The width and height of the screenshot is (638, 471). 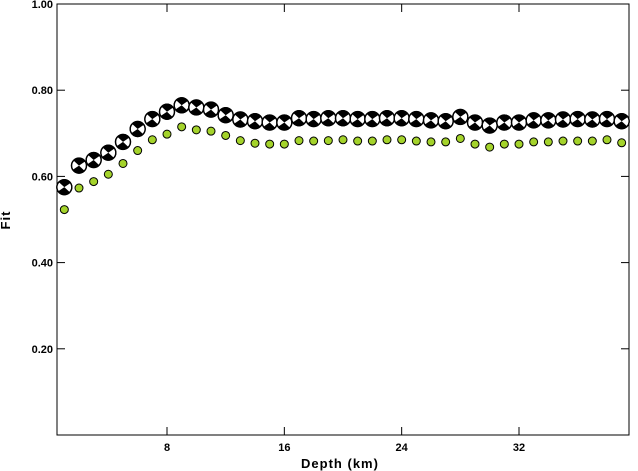 I want to click on y-tick-label: 0.80, so click(x=42, y=91).